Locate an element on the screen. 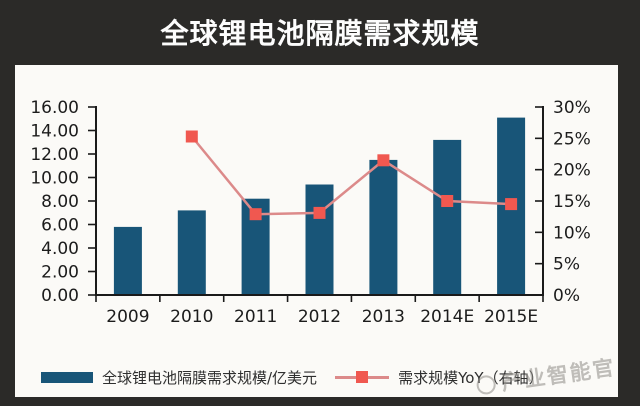 Image resolution: width=640 pixels, height=406 pixels. bar-2009 is located at coordinates (127, 260).